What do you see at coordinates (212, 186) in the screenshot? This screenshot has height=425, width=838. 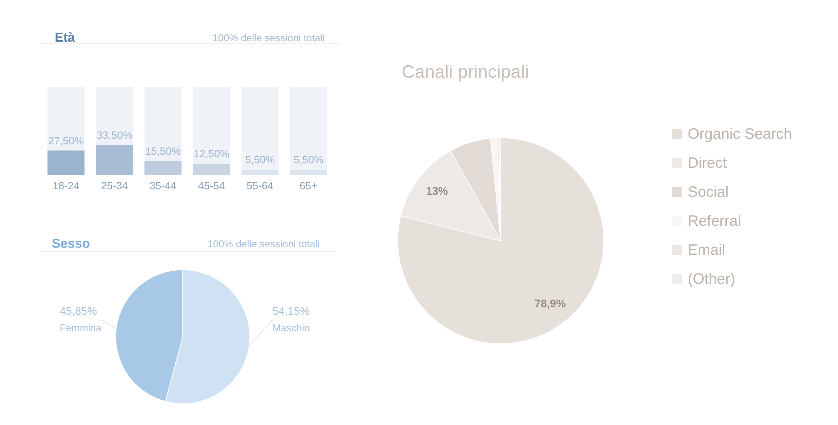 I see `x-tick-label: 45-54` at bounding box center [212, 186].